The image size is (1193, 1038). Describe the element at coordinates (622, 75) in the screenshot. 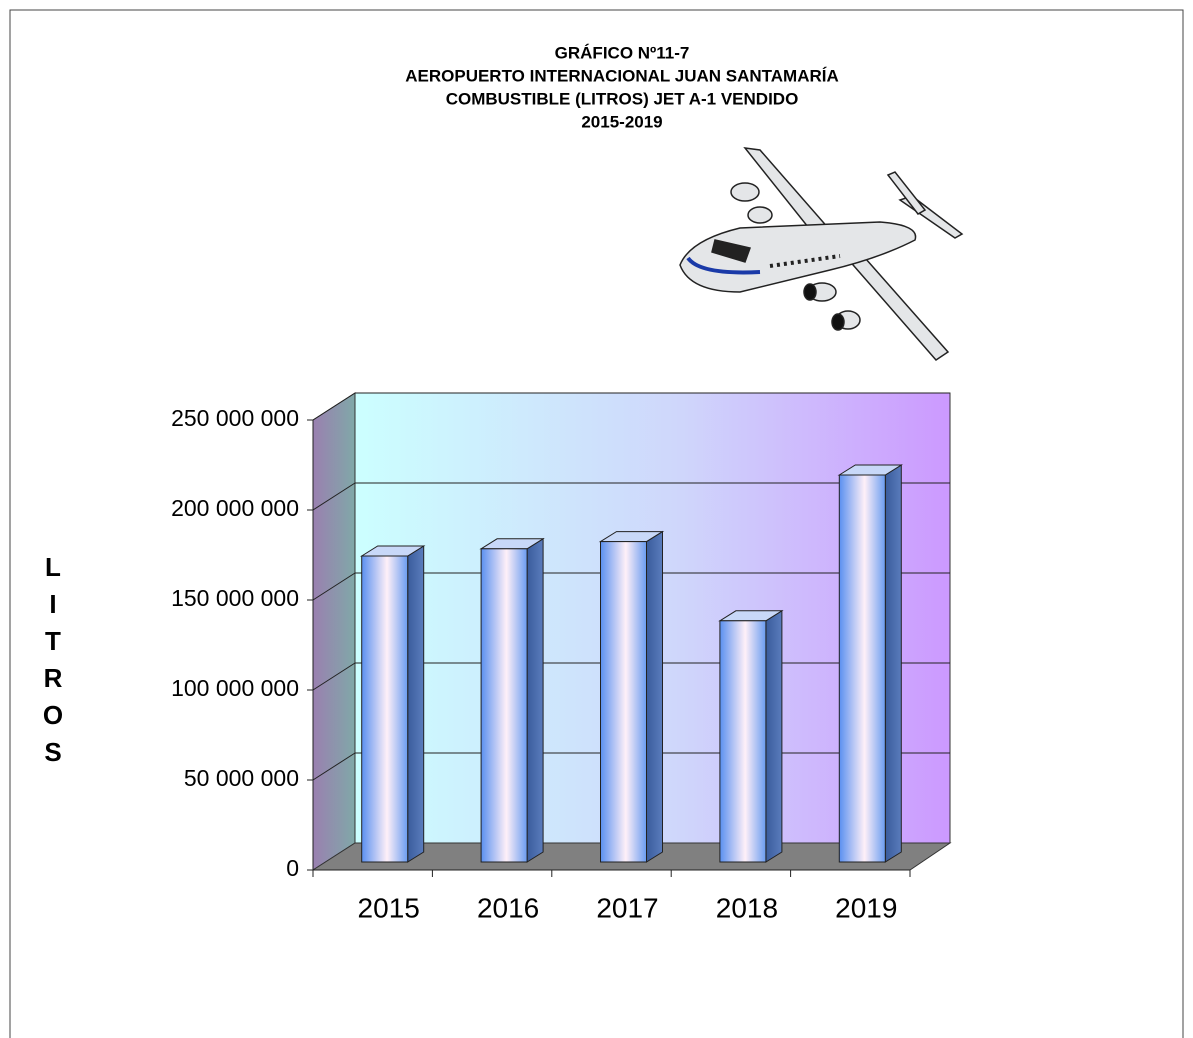

I see `title-line: AEROPUERTO INTERNACIONAL JUAN SANTAMARÍA` at that location.